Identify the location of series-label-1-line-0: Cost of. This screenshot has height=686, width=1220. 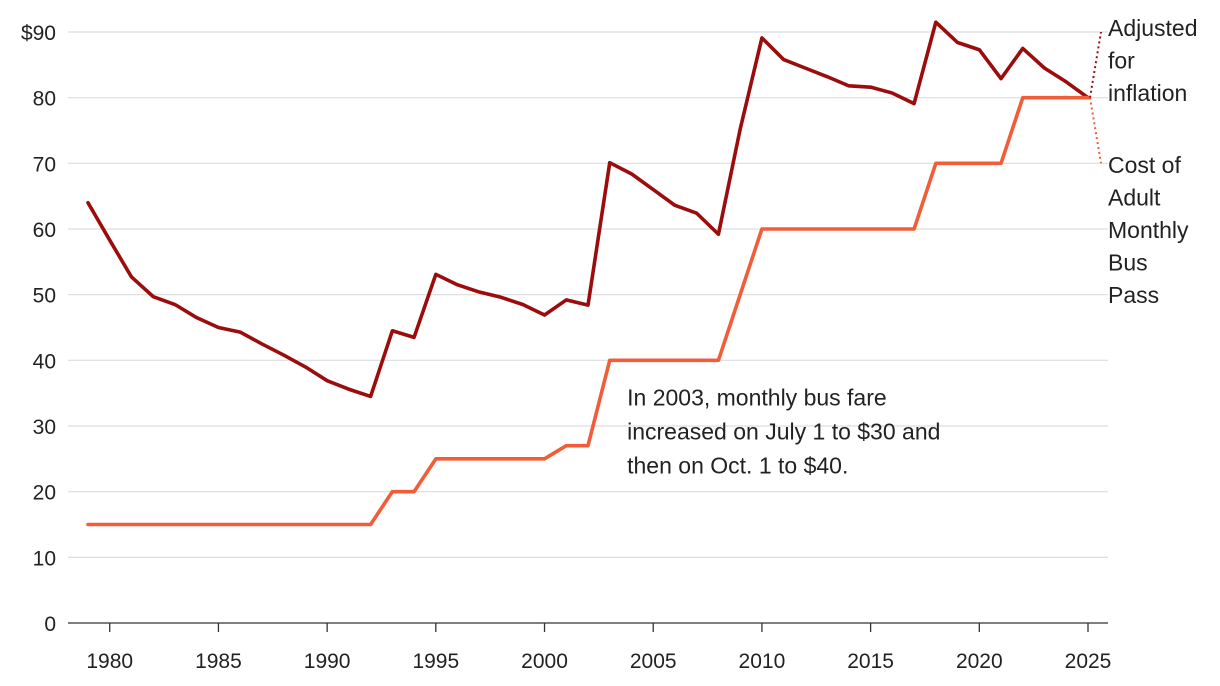
(1144, 165).